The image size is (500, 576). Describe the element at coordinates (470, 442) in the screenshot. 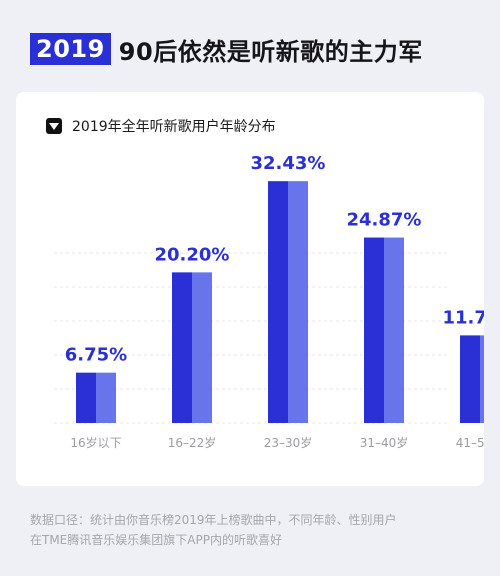

I see `x-tick-label-5: 41–50岁` at that location.